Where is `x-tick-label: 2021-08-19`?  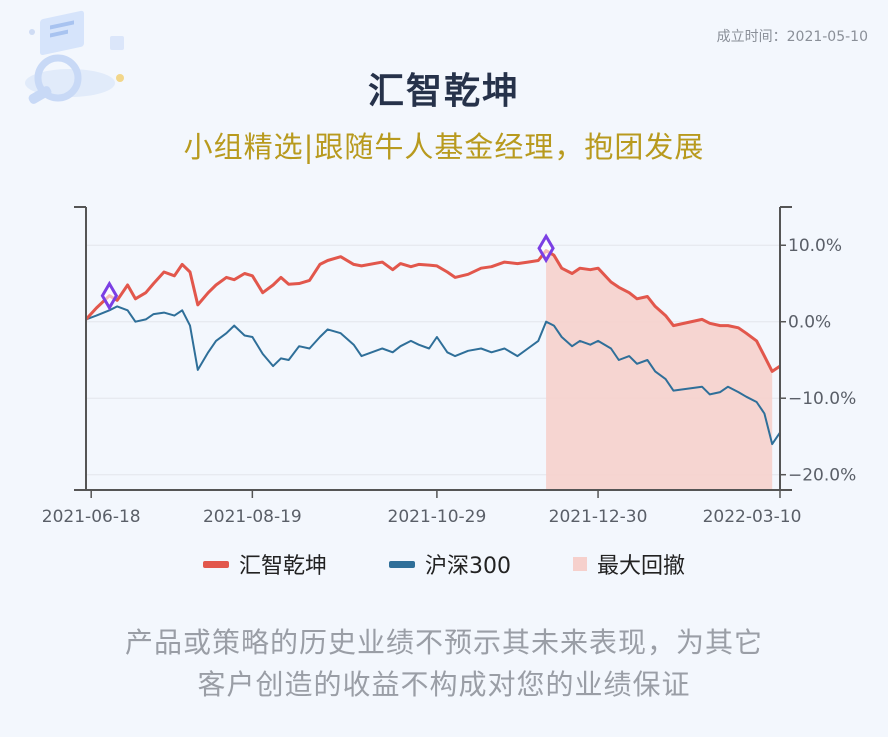 x-tick-label: 2021-08-19 is located at coordinates (252, 517).